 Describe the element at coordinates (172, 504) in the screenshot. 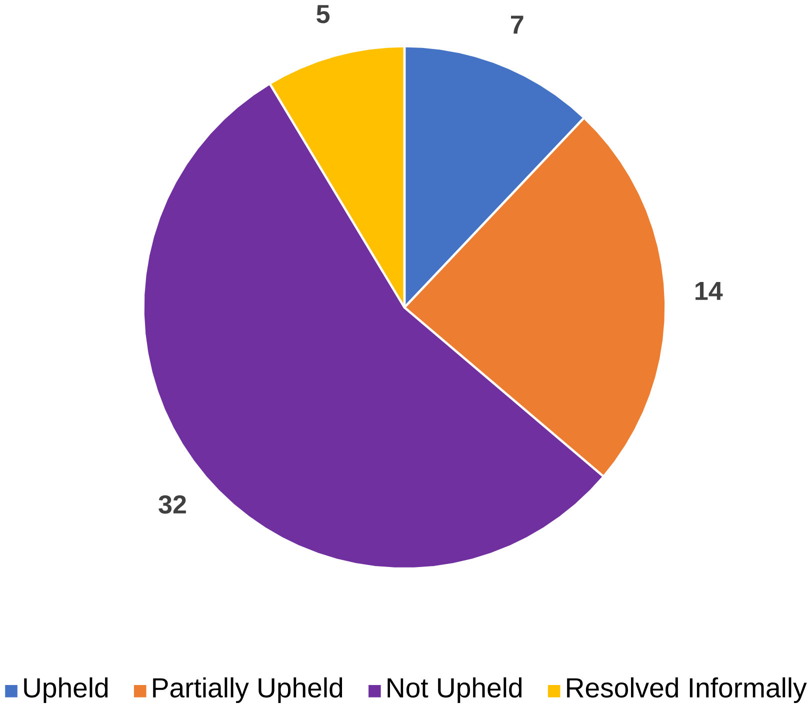

I see `data-label: 32` at that location.